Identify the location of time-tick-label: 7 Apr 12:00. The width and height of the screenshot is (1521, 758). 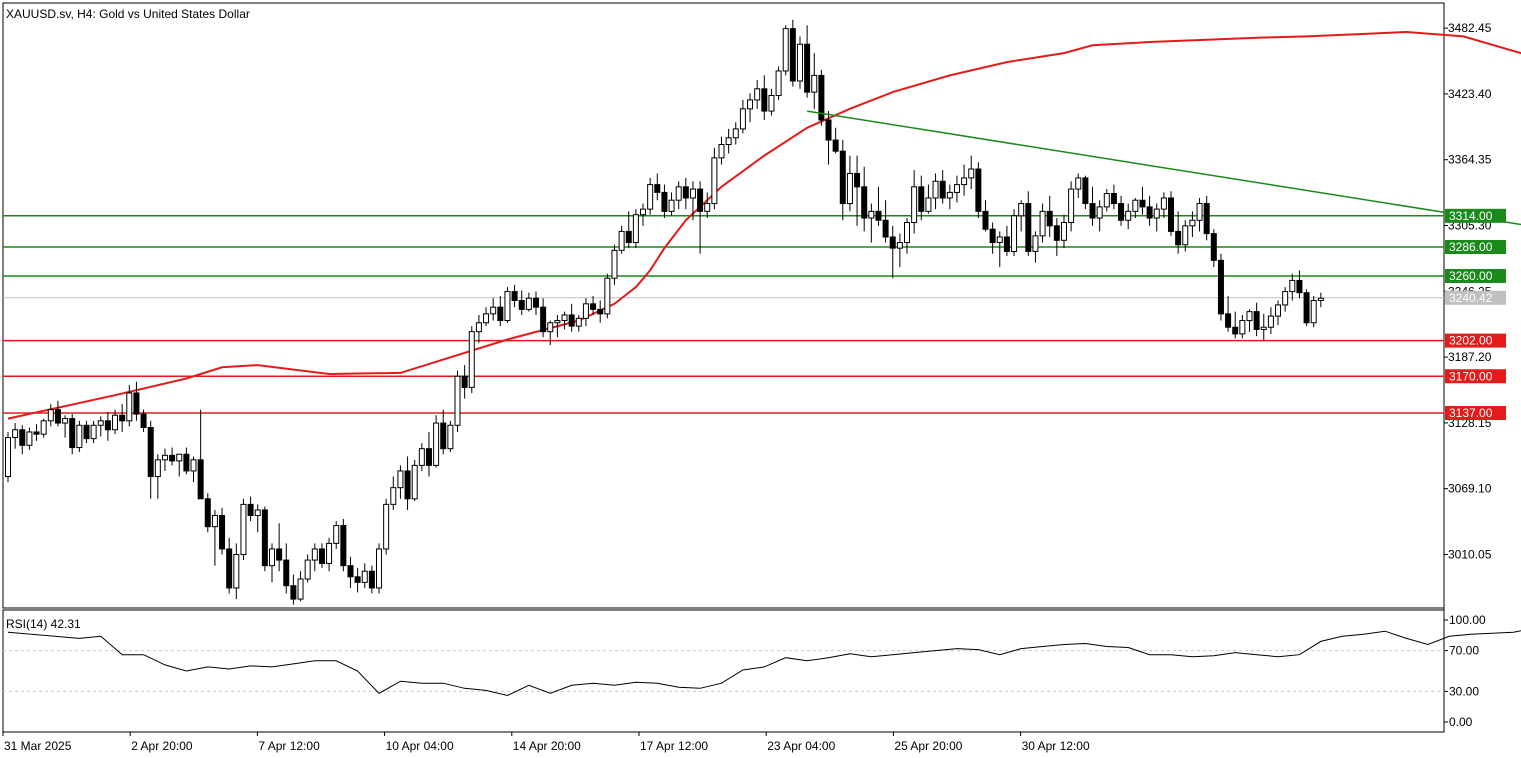
(289, 746).